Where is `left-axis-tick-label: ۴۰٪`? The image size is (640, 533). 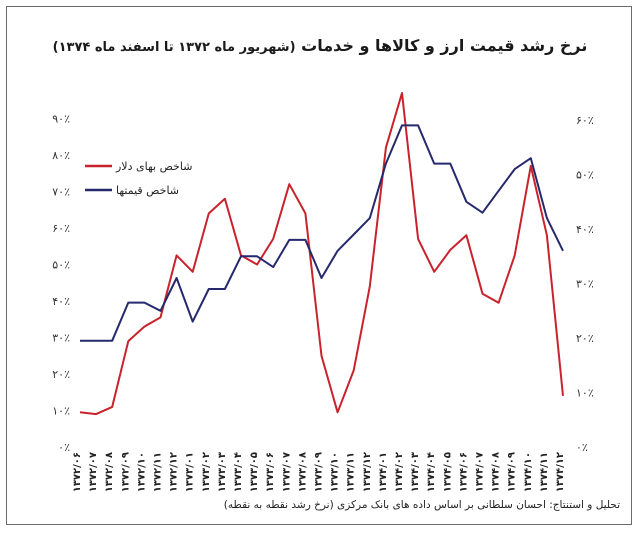 left-axis-tick-label: ۴۰٪ is located at coordinates (61, 301).